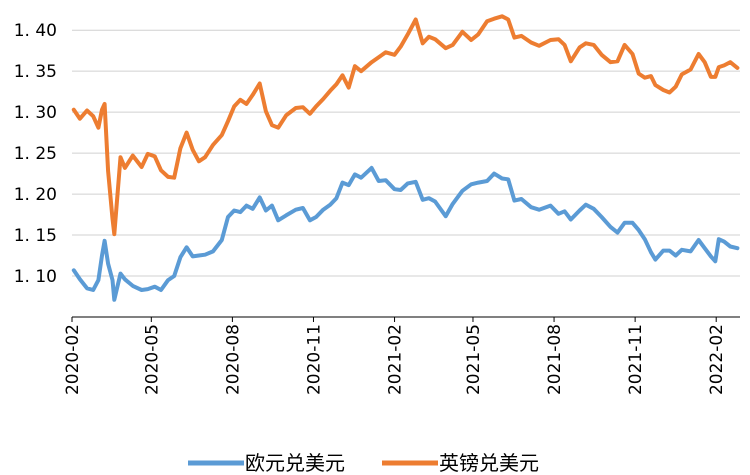  I want to click on x-tick-label: 2020-05, so click(152, 359).